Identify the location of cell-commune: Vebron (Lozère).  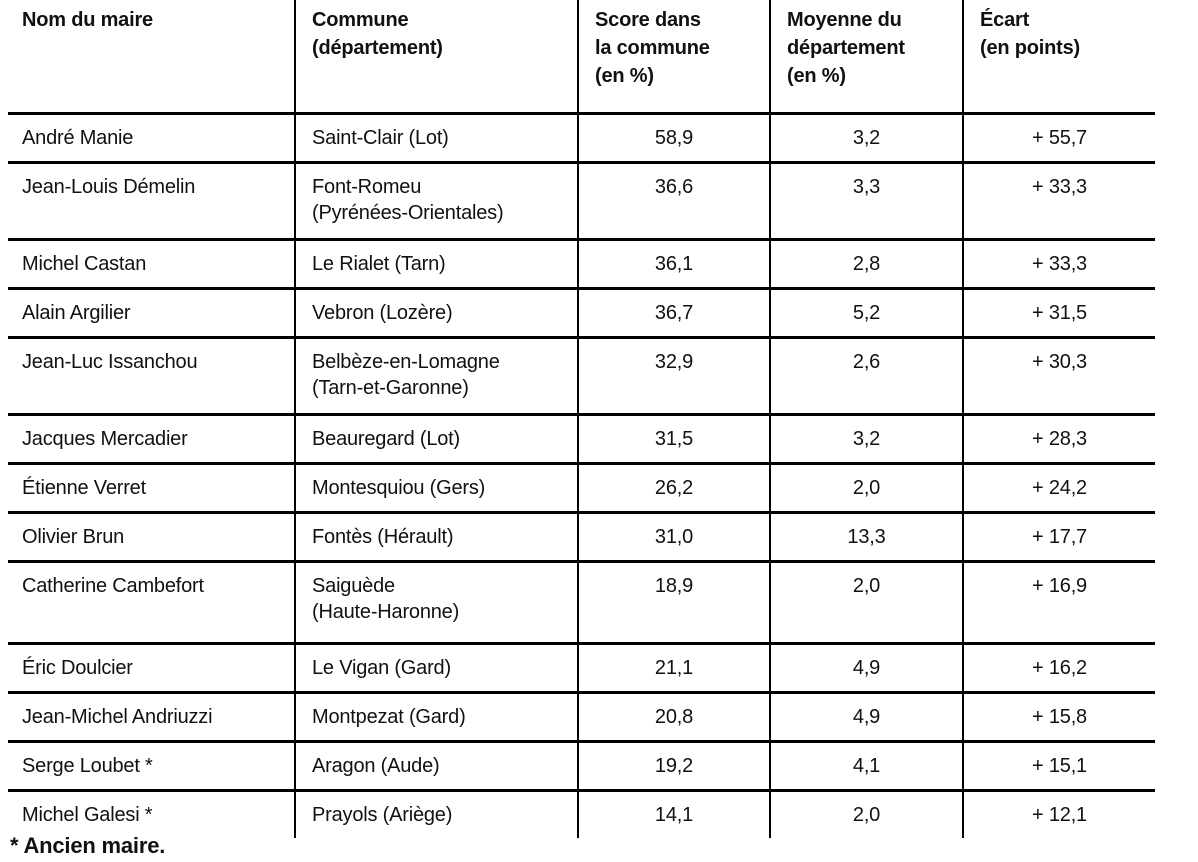
(436, 313).